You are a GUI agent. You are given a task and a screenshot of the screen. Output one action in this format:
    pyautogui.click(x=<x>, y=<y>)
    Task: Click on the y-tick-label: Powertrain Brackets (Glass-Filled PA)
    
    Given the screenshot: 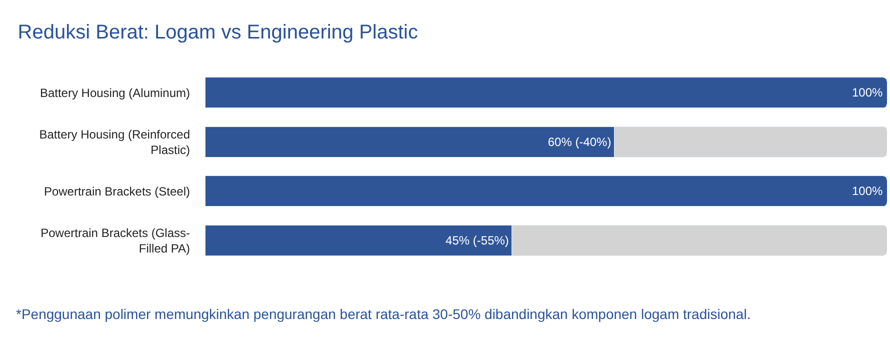 What is the action you would take?
    pyautogui.click(x=115, y=241)
    